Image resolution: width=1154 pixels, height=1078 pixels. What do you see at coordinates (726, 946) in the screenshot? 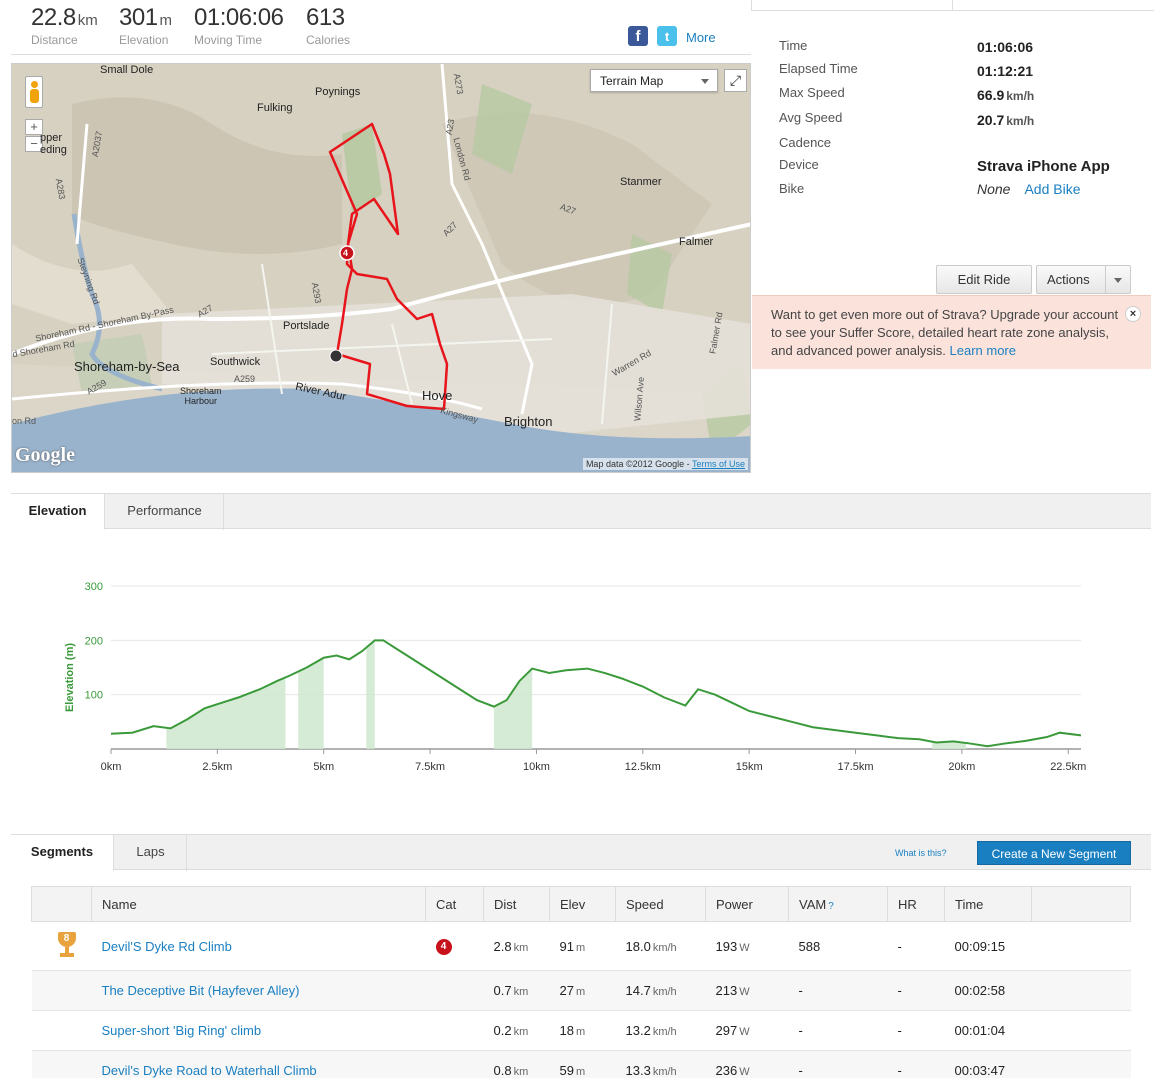
I see `power-value: 193` at bounding box center [726, 946].